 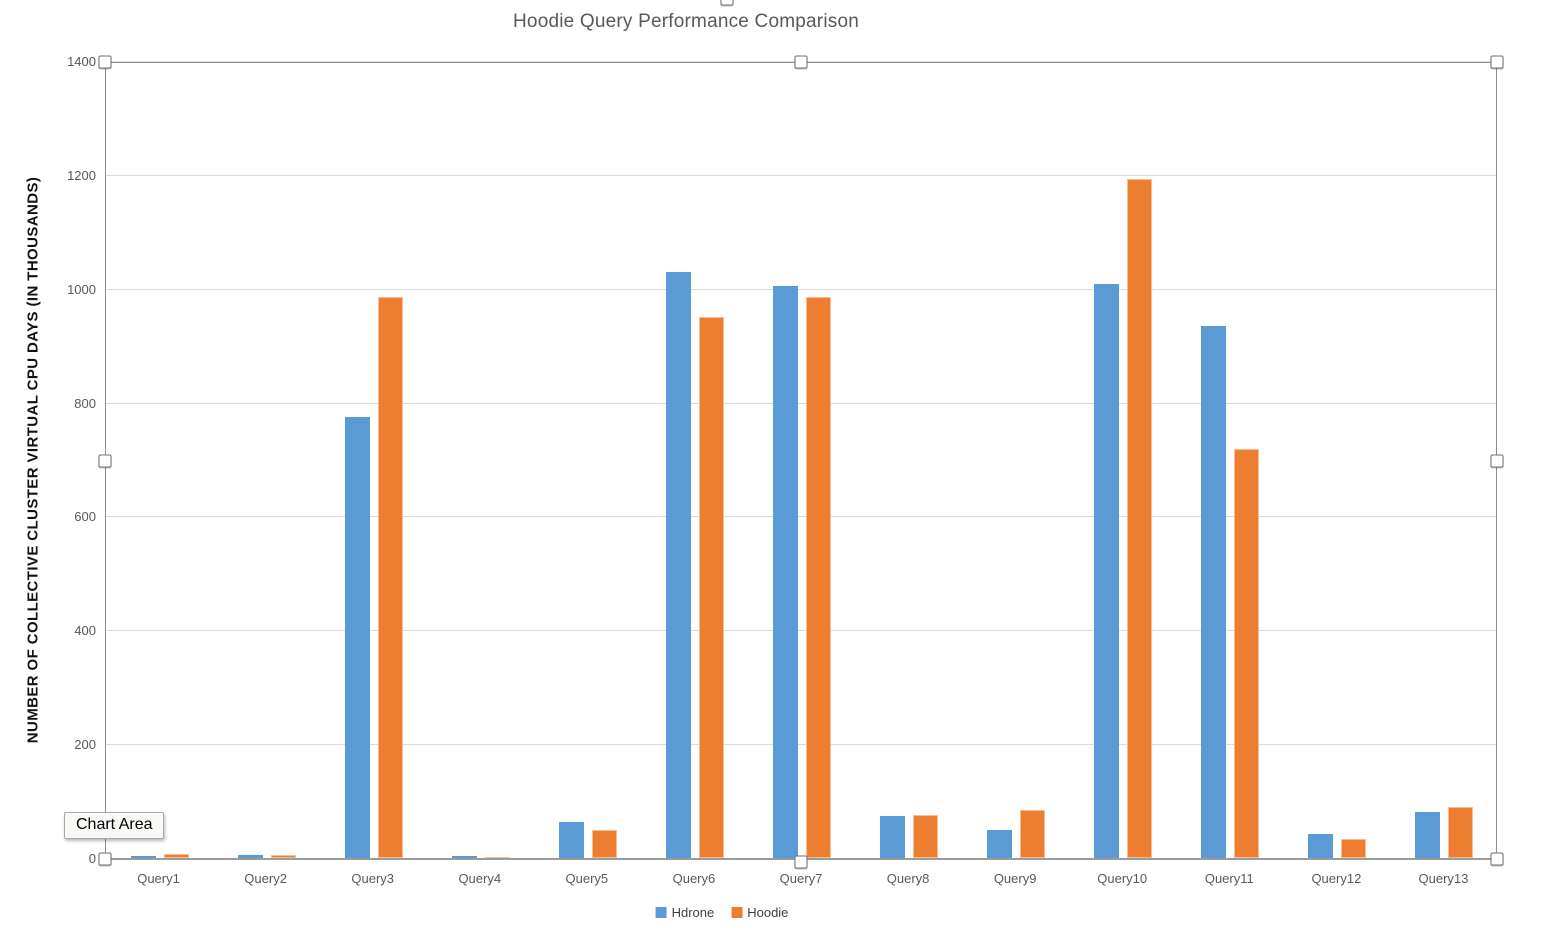 I want to click on selection-handle-ne, so click(x=1497, y=62).